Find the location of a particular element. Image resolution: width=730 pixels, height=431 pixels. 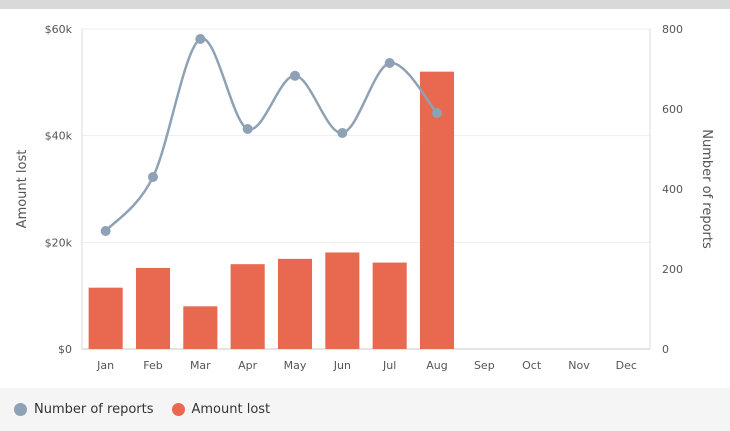

y-left-tick-label: $0 is located at coordinates (65, 349).